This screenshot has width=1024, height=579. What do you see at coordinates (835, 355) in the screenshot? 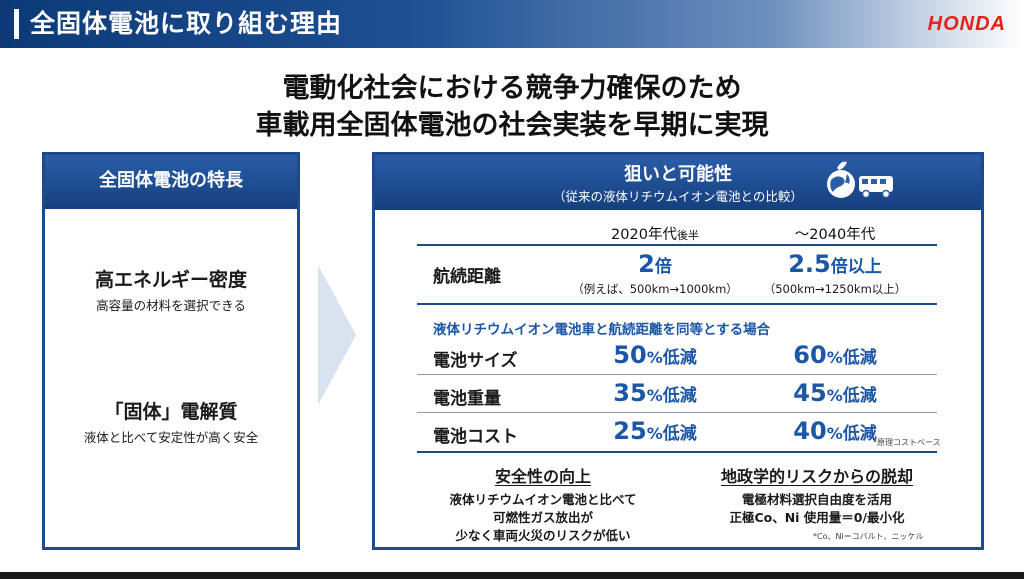
I see `size-value-2040s: 60%低減` at bounding box center [835, 355].